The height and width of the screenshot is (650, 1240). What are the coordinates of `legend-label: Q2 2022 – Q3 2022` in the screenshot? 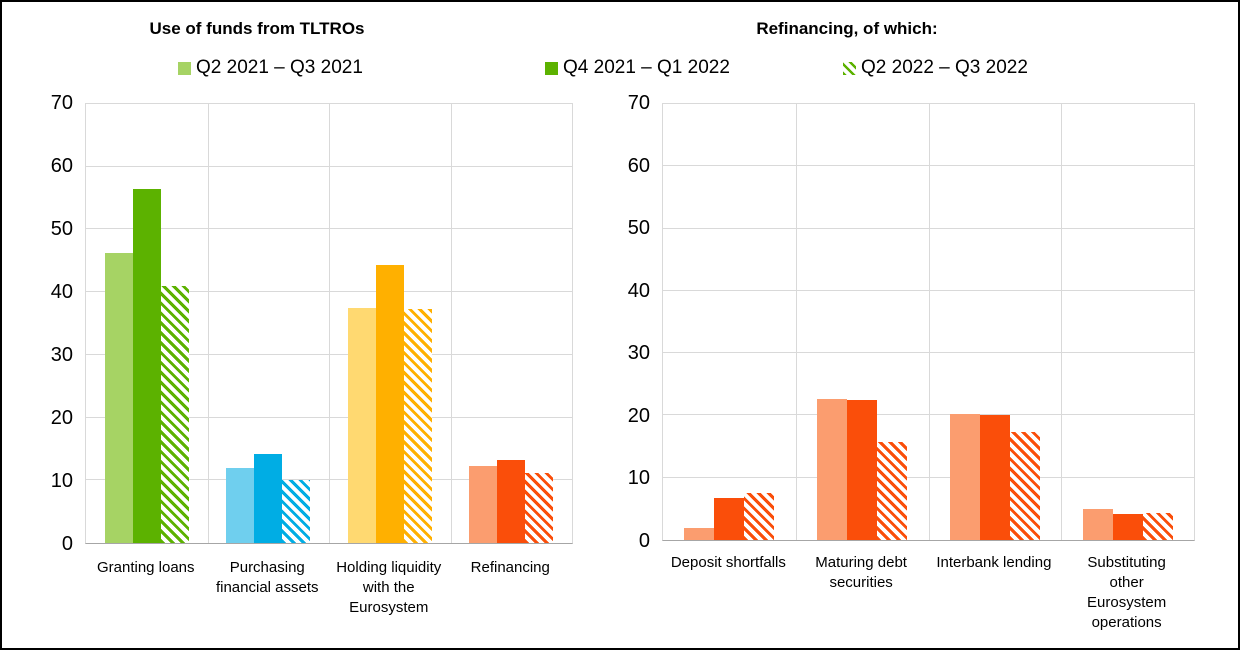 It's located at (944, 67).